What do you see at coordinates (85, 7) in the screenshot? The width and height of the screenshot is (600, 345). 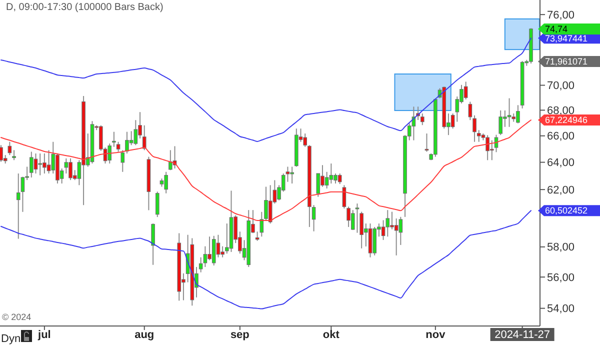 I see `chart-title: D, 09:00-17:30 (100000 Bars Back)` at bounding box center [85, 7].